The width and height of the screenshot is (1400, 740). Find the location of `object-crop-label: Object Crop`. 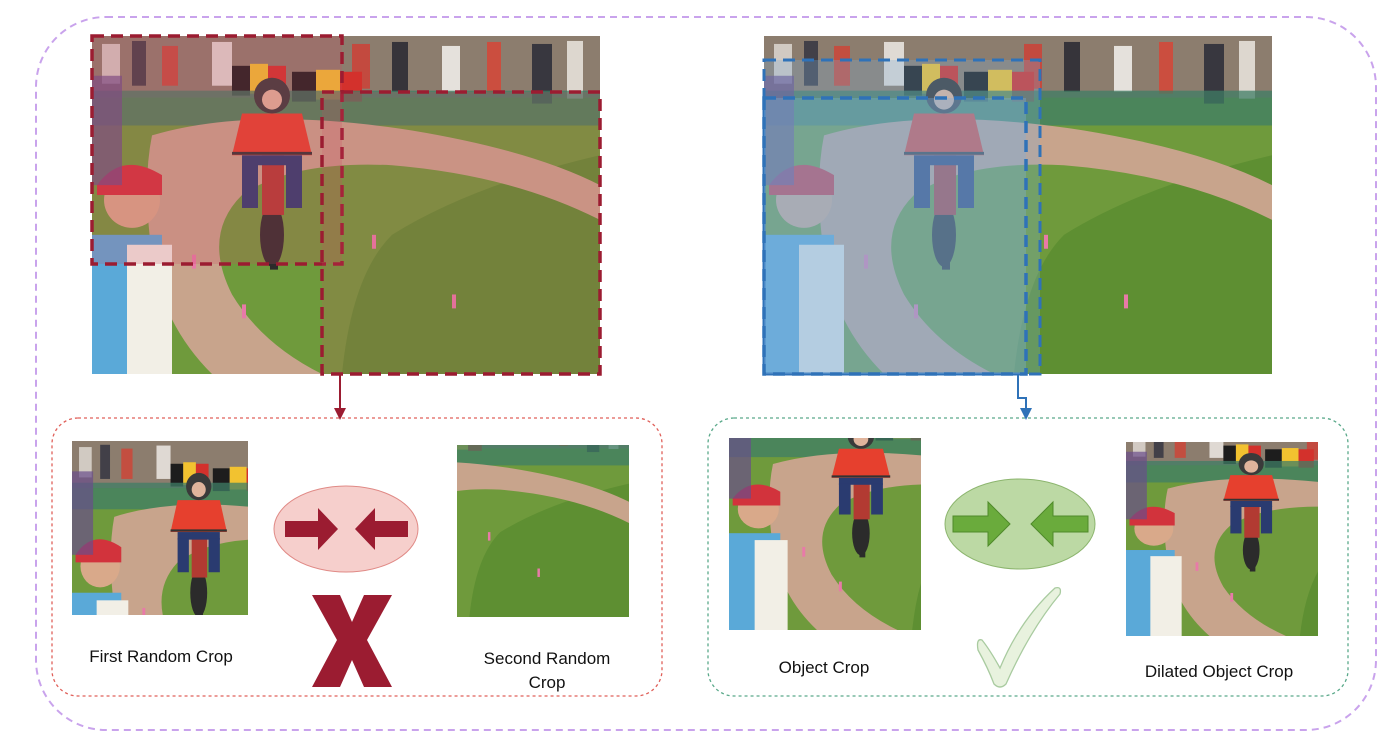

object-crop-label: Object Crop is located at coordinates (824, 667).